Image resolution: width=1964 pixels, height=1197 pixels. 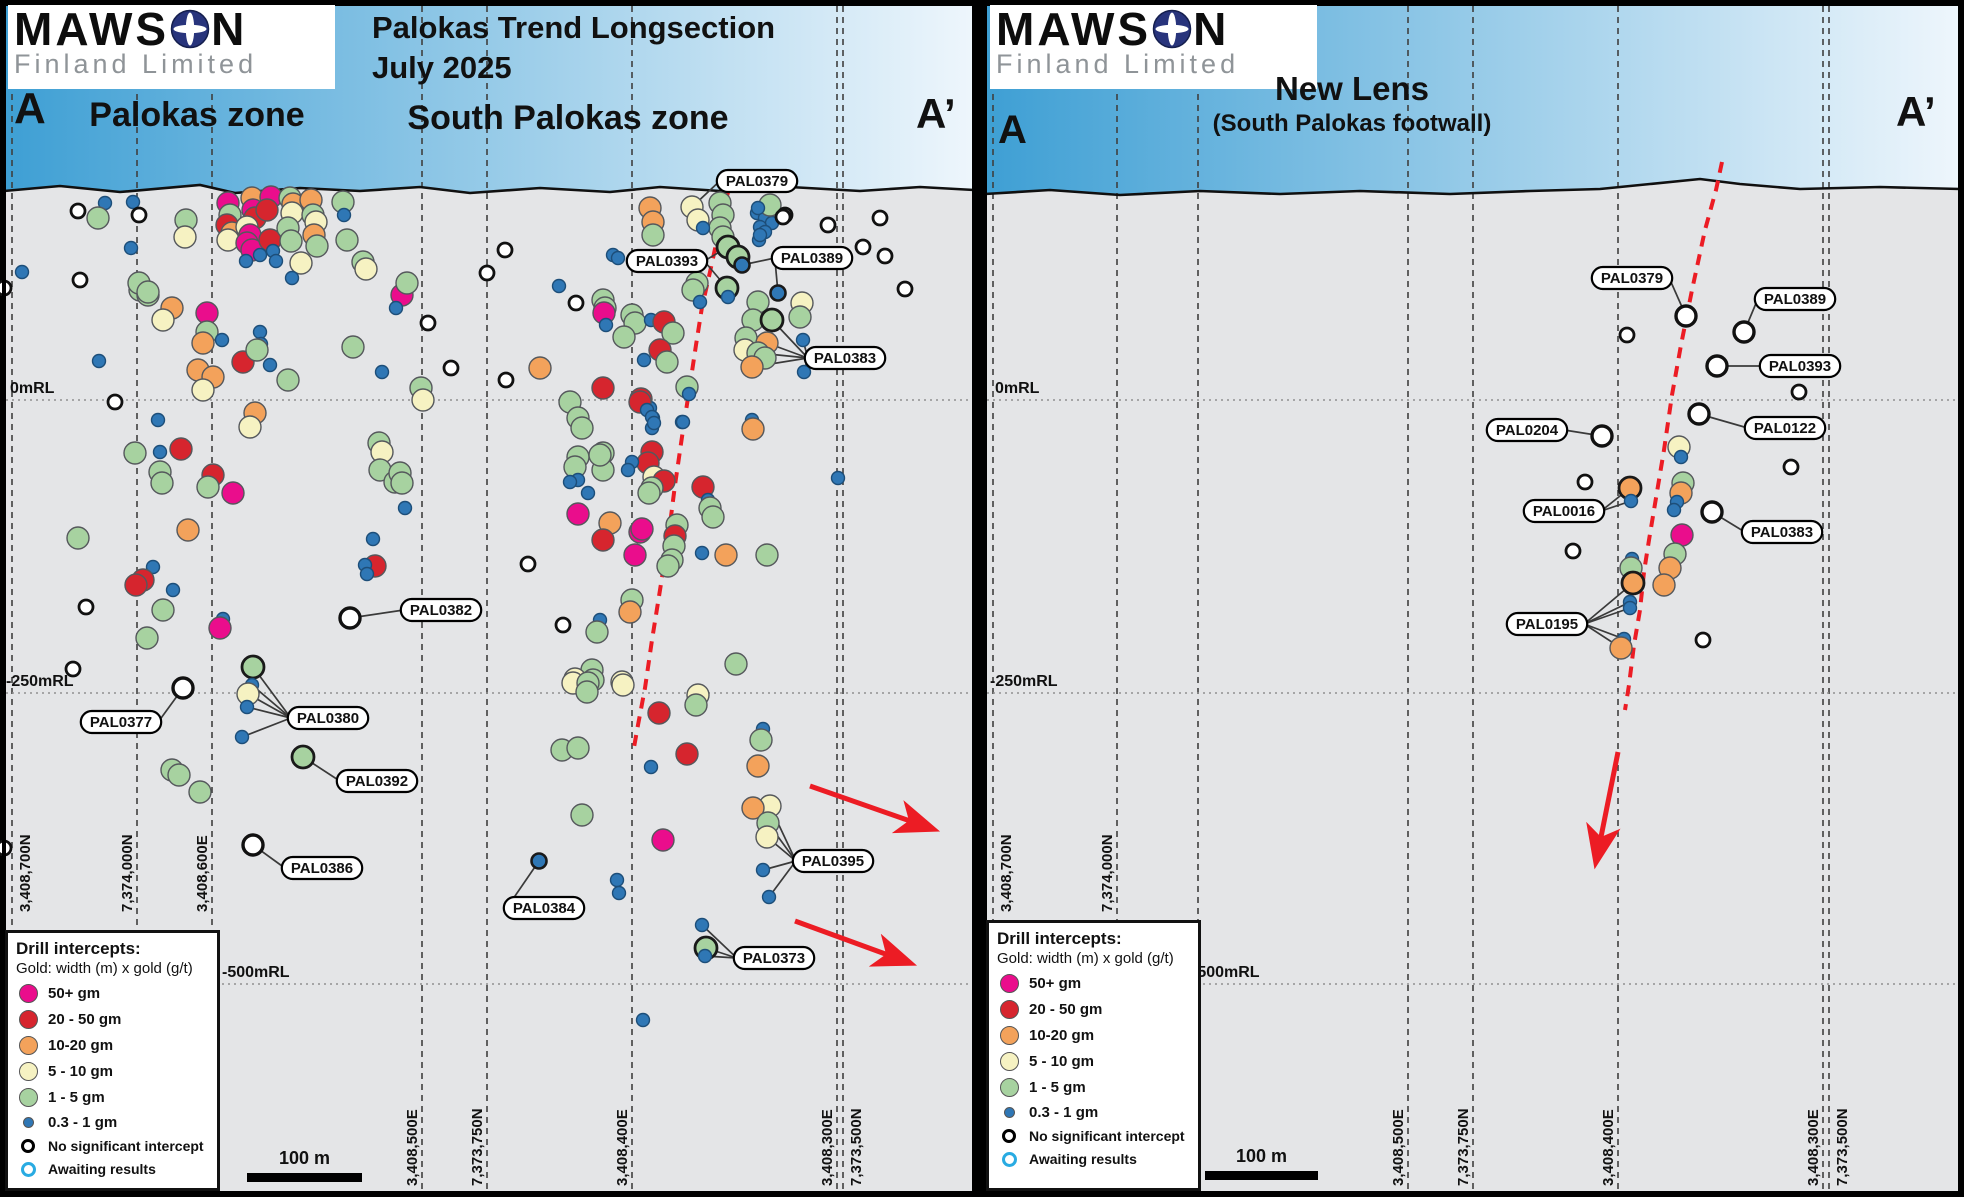 I want to click on drillhole-label-text: PAL0393, so click(x=667, y=261).